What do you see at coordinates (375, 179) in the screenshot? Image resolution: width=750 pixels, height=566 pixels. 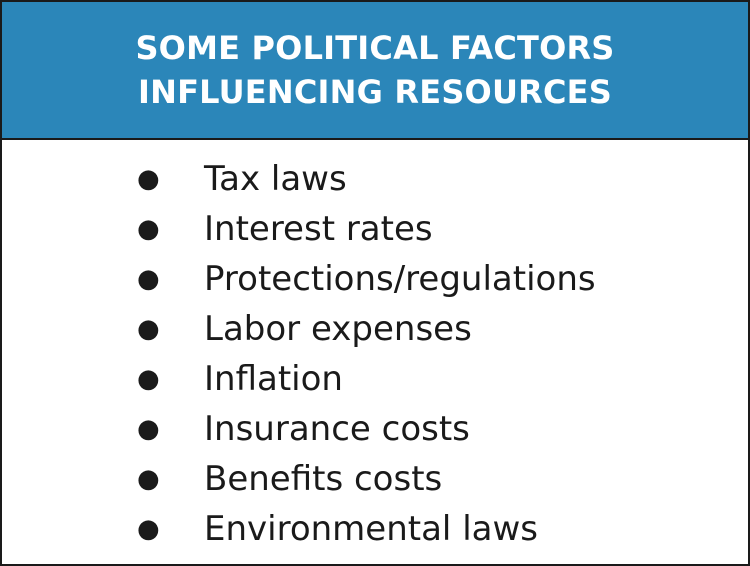 I see `list-item: ● Tax laws` at bounding box center [375, 179].